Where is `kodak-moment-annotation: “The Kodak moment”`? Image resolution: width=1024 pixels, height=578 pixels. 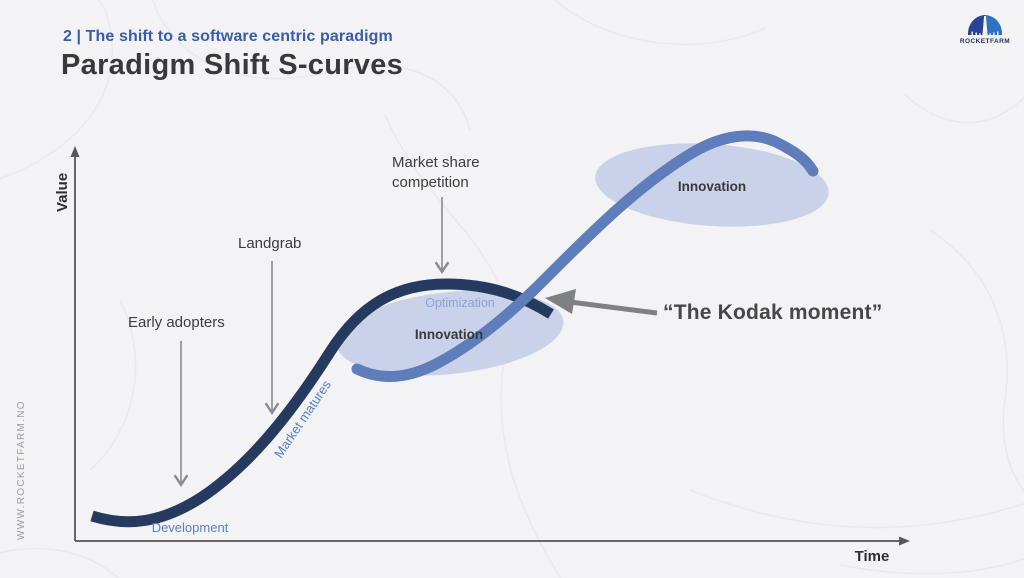
kodak-moment-annotation: “The Kodak moment” is located at coordinates (773, 312).